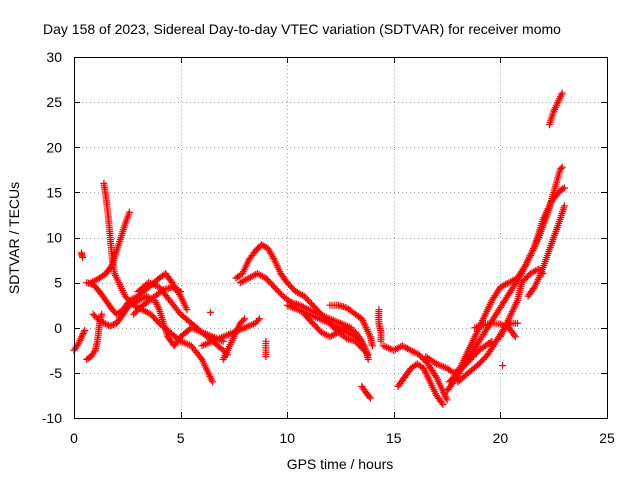 This screenshot has height=480, width=640. I want to click on y-tick-label: 15, so click(54, 192).